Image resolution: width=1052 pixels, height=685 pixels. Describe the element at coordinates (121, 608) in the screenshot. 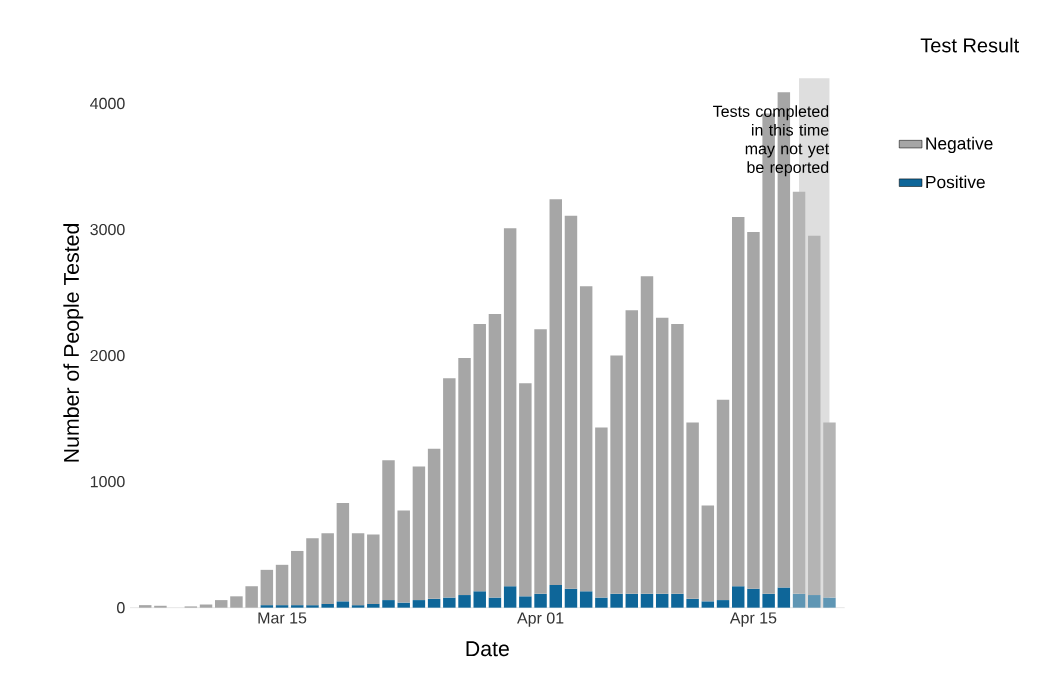

I see `y-tick-label: 0` at that location.